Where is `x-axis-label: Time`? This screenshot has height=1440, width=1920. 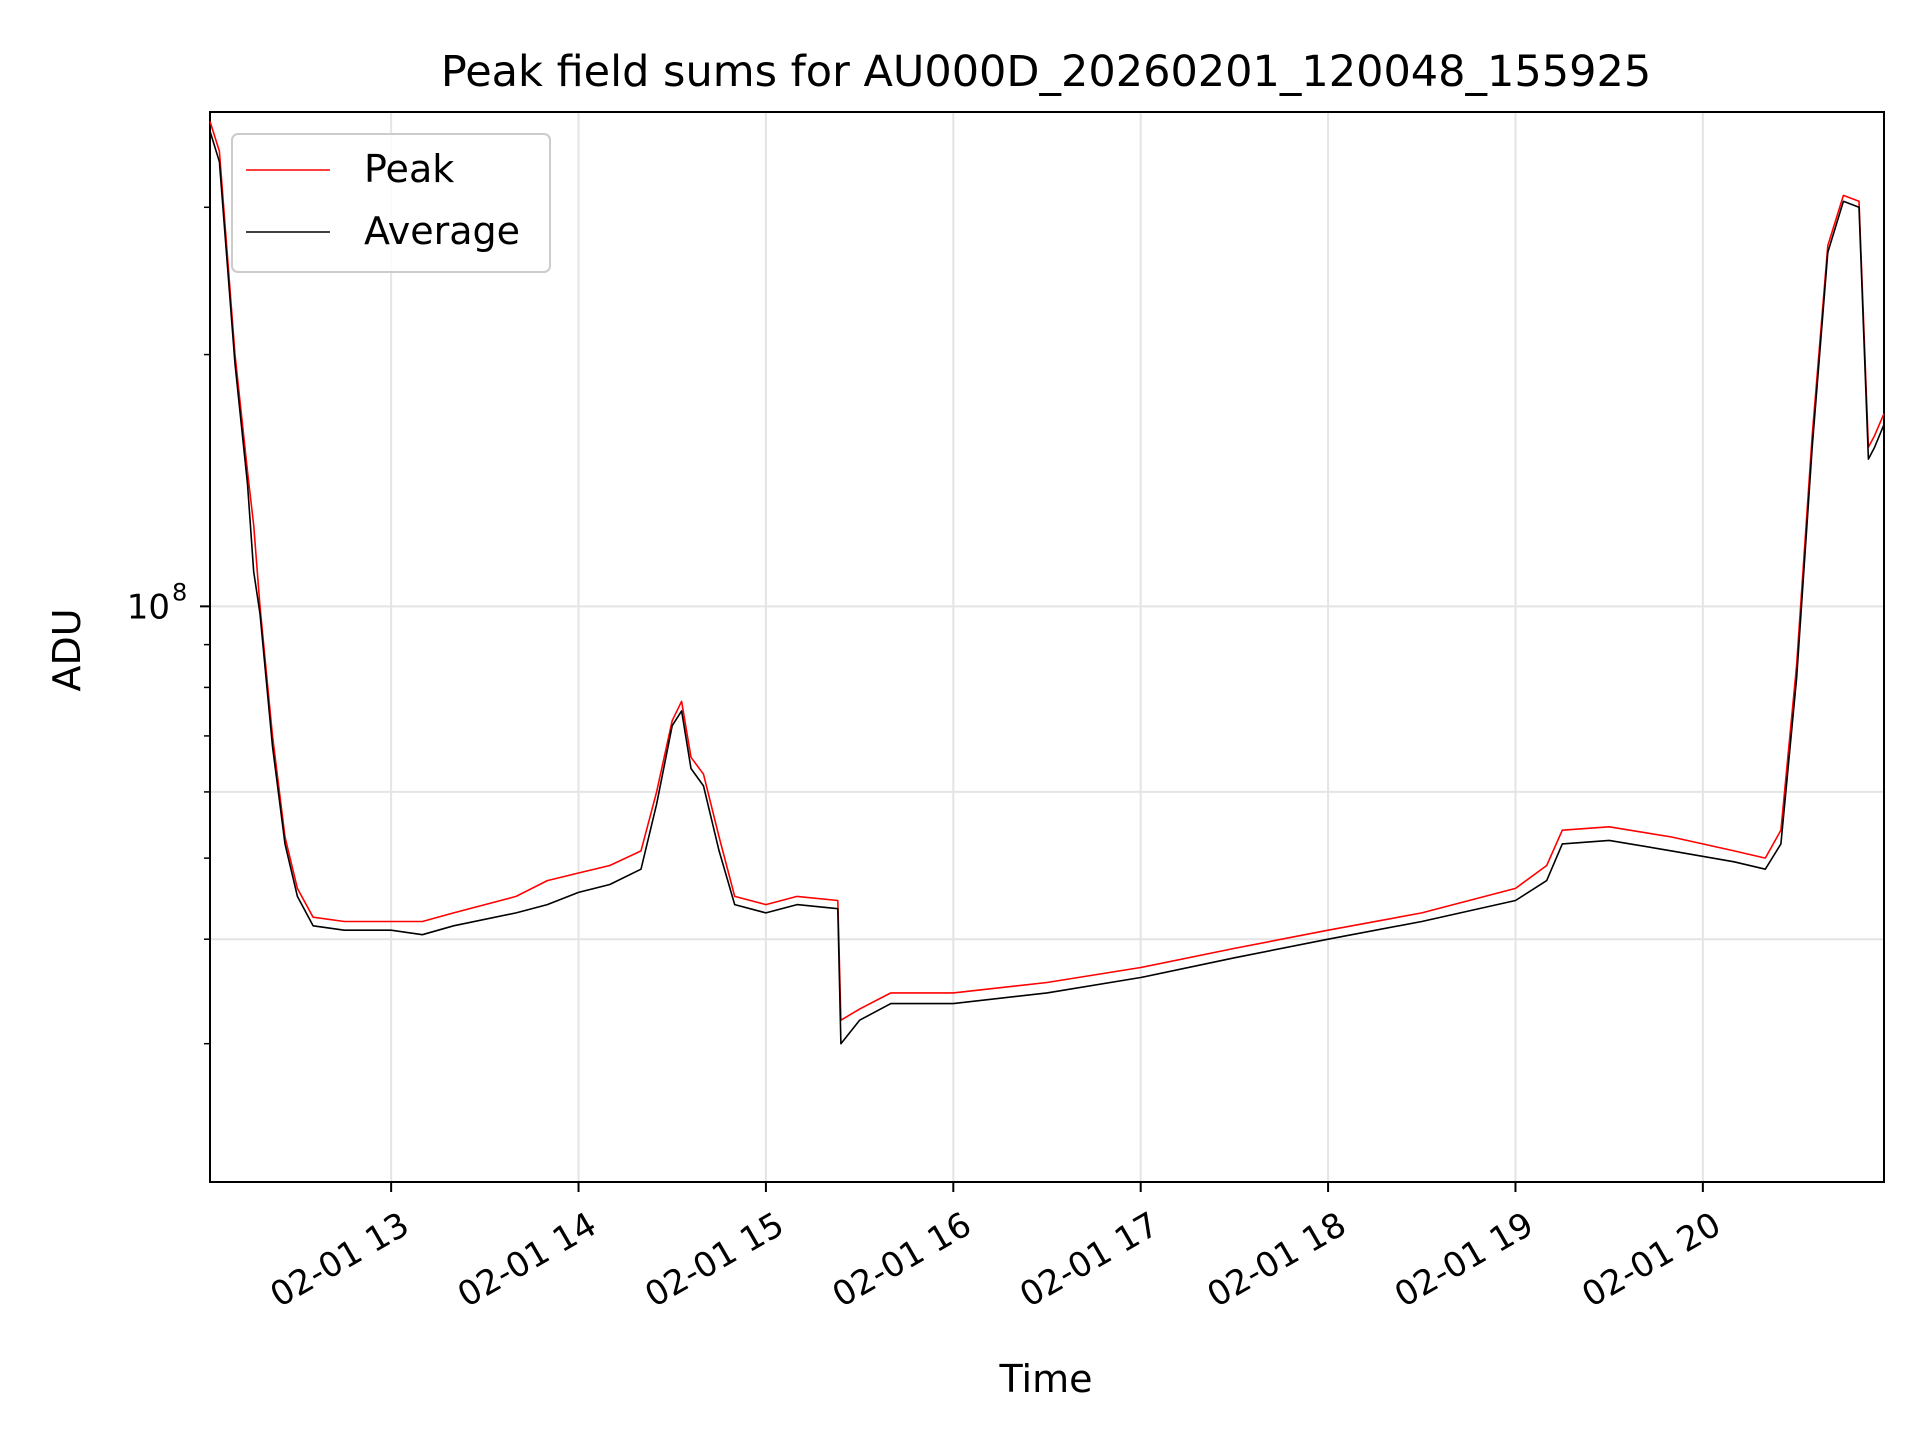
x-axis-label: Time is located at coordinates (1046, 1379).